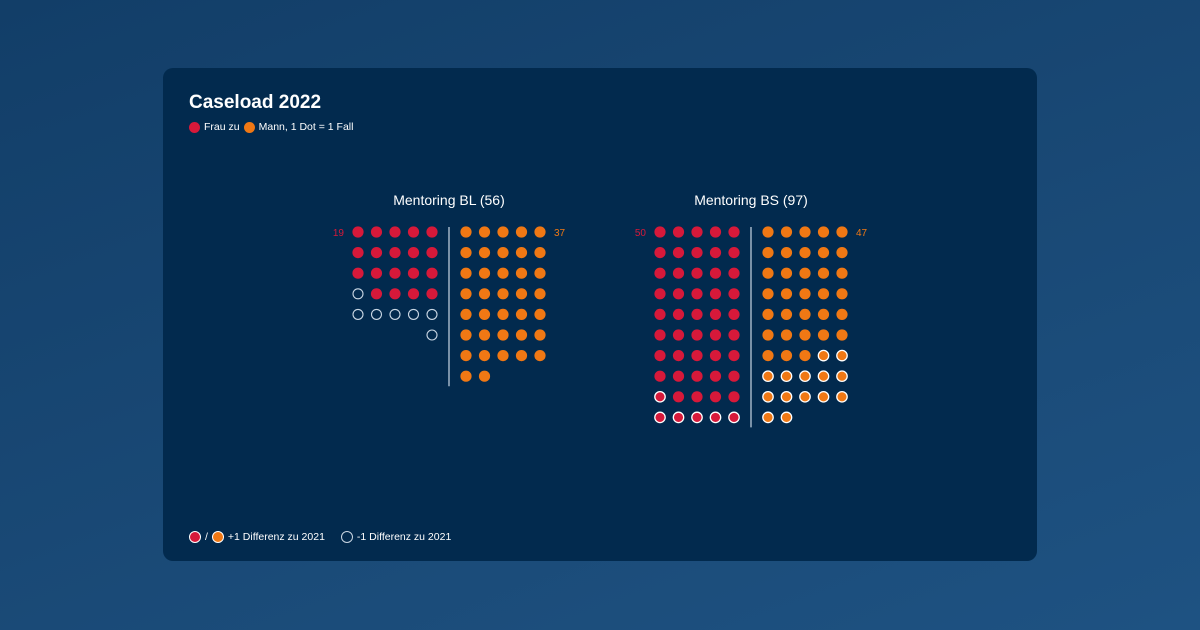  I want to click on legend-minus: -1 Differenz zu 2021, so click(404, 537).